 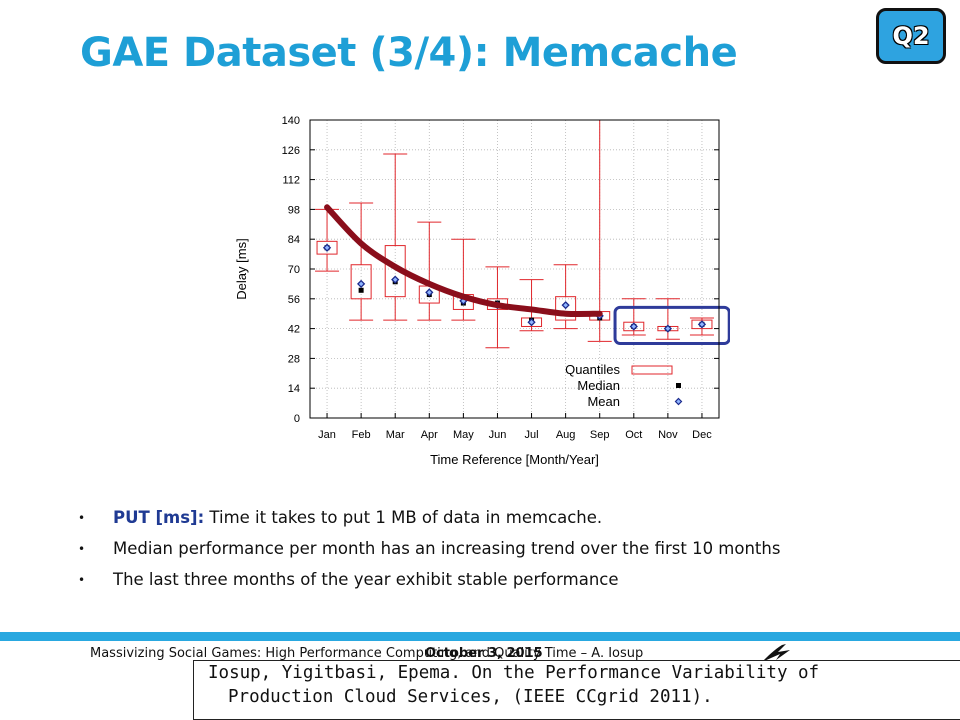 What do you see at coordinates (361, 435) in the screenshot?
I see `x-tick-label: Feb` at bounding box center [361, 435].